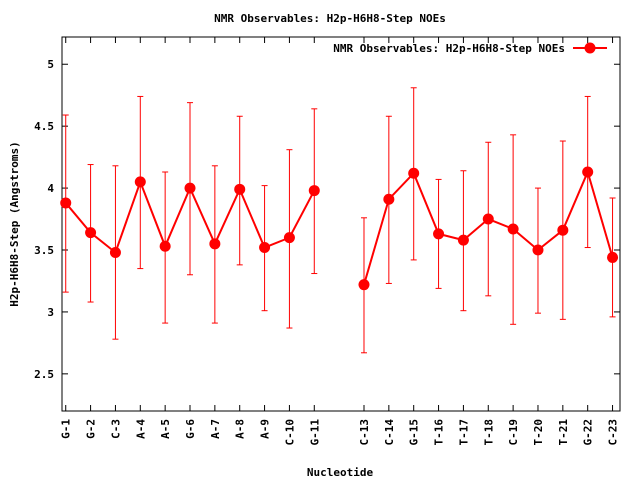 This screenshot has height=480, width=640. I want to click on x-tick-label: T-20, so click(538, 432).